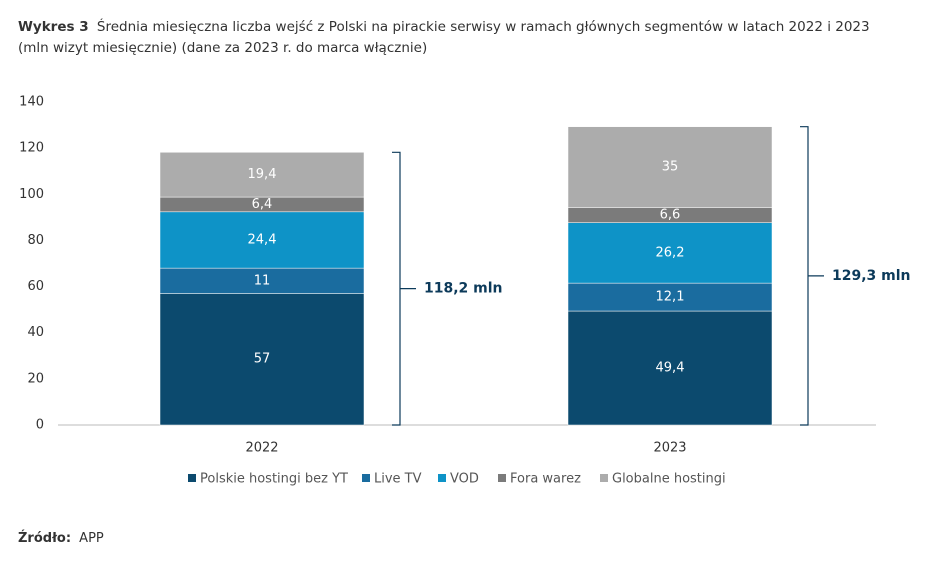 The height and width of the screenshot is (562, 948). I want to click on source-line: Źródło: APP, so click(61, 538).